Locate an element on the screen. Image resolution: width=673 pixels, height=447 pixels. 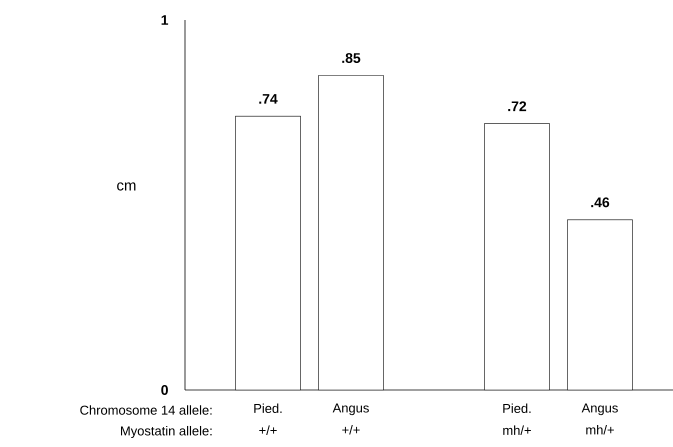
text: Chromosome 14 allele: is located at coordinates (146, 410).